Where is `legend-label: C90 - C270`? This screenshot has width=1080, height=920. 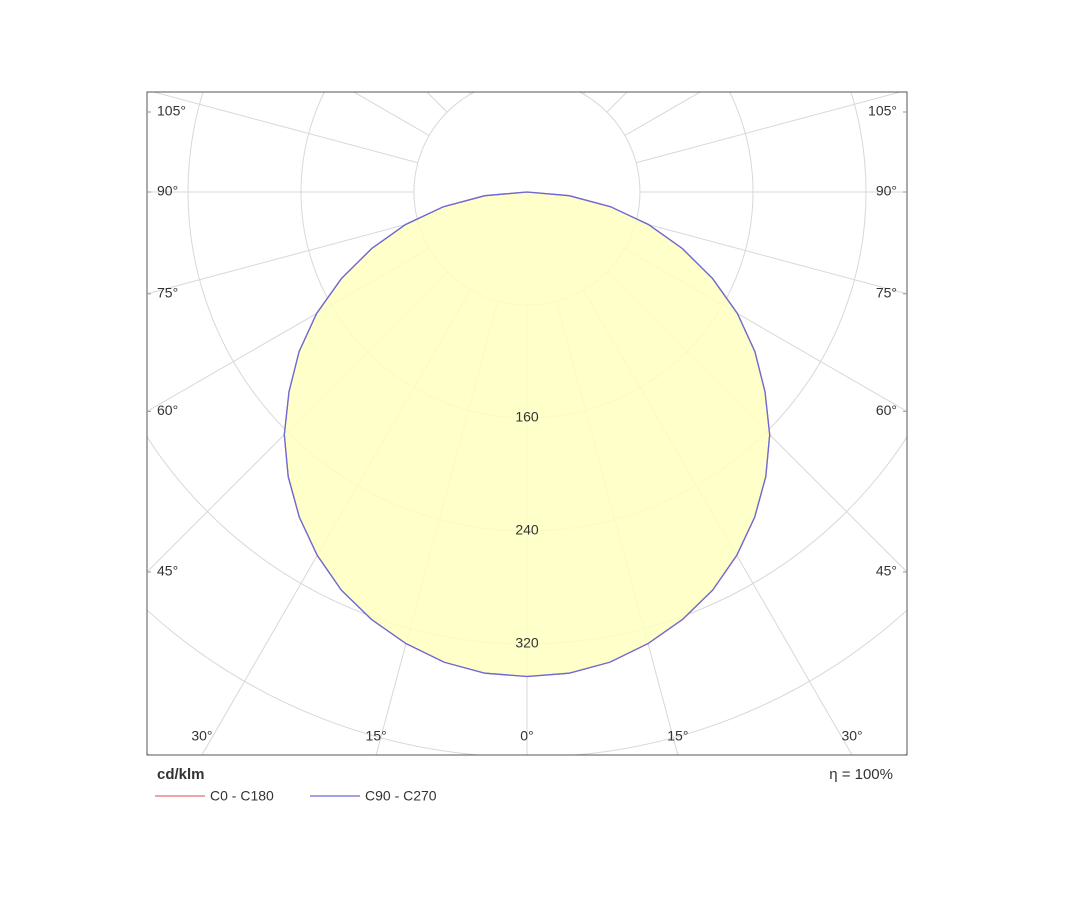
legend-label: C90 - C270 is located at coordinates (401, 796).